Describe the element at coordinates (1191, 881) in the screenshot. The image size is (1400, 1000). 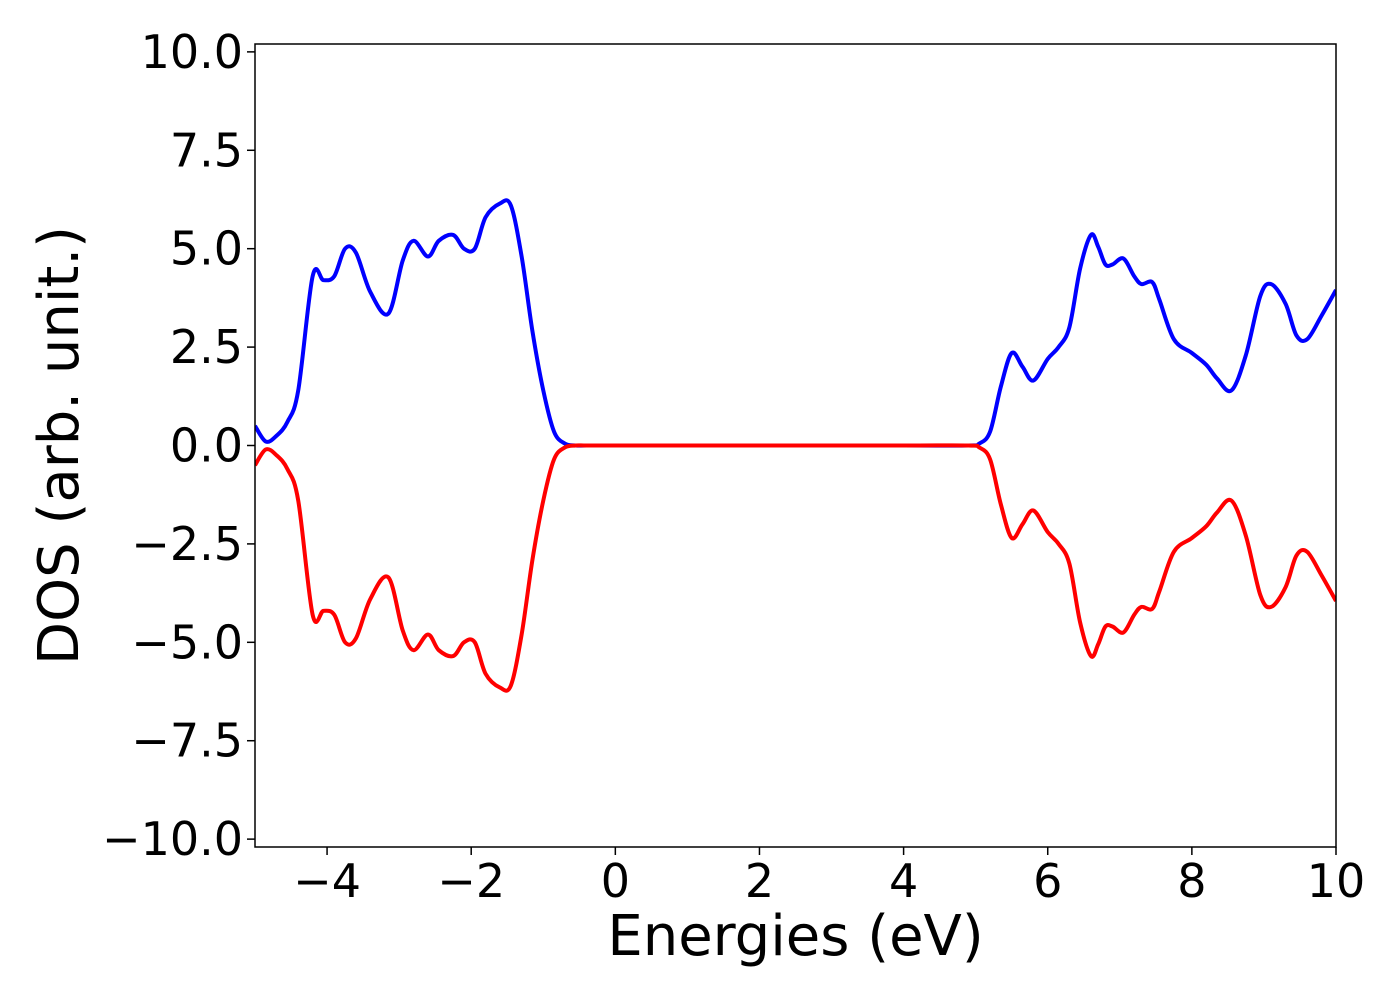
I see `x-tick-label: 8` at that location.